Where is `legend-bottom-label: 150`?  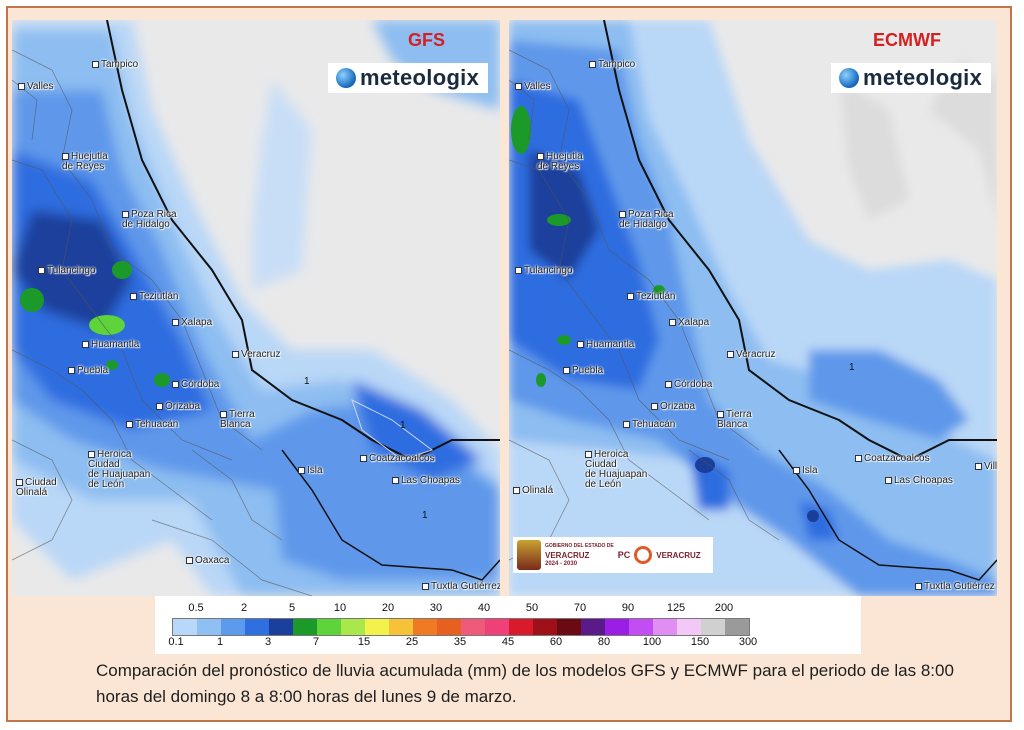 legend-bottom-label: 150 is located at coordinates (700, 642).